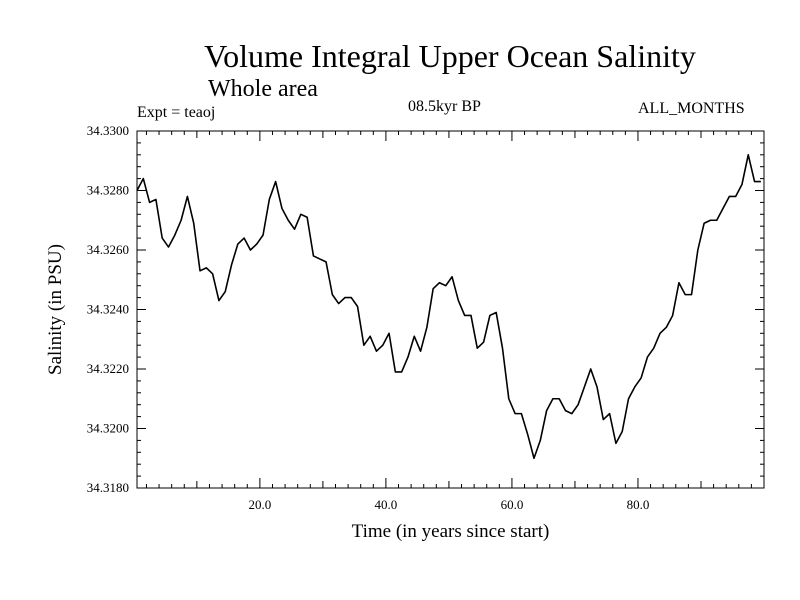 The image size is (800, 600). Describe the element at coordinates (512, 504) in the screenshot. I see `x-tick-label: 60.0` at that location.